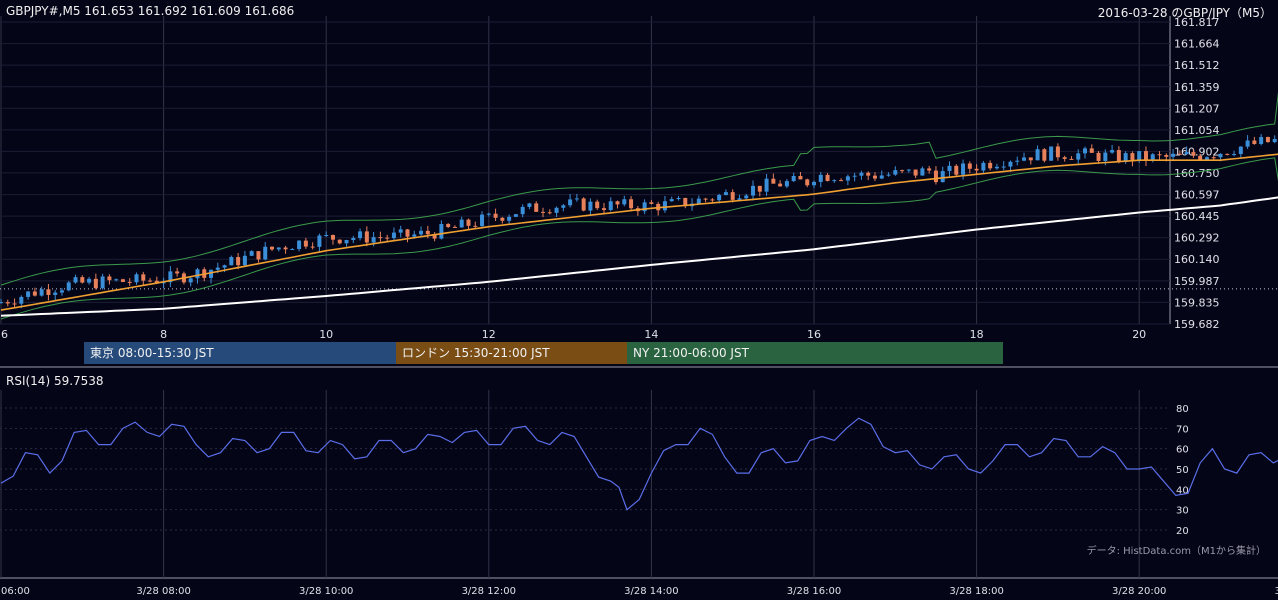  What do you see at coordinates (1182, 450) in the screenshot?
I see `rsi-y-tick: 60` at bounding box center [1182, 450].